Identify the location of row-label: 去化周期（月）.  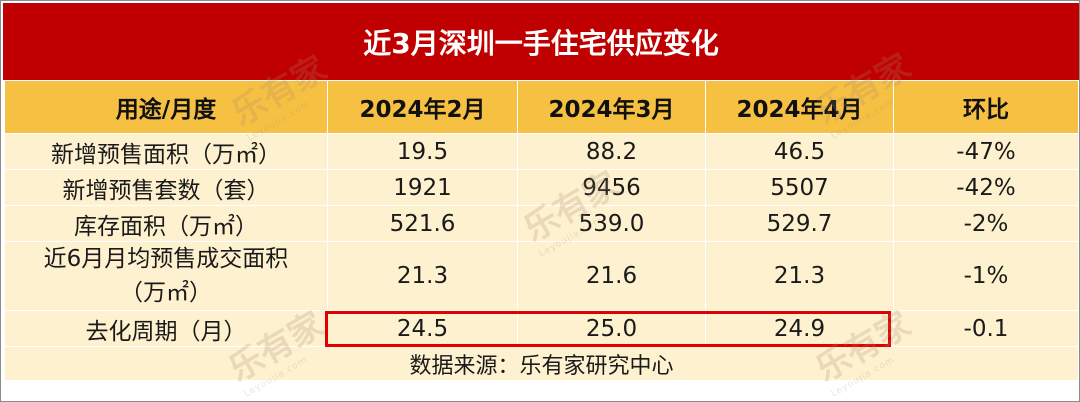
(166, 328).